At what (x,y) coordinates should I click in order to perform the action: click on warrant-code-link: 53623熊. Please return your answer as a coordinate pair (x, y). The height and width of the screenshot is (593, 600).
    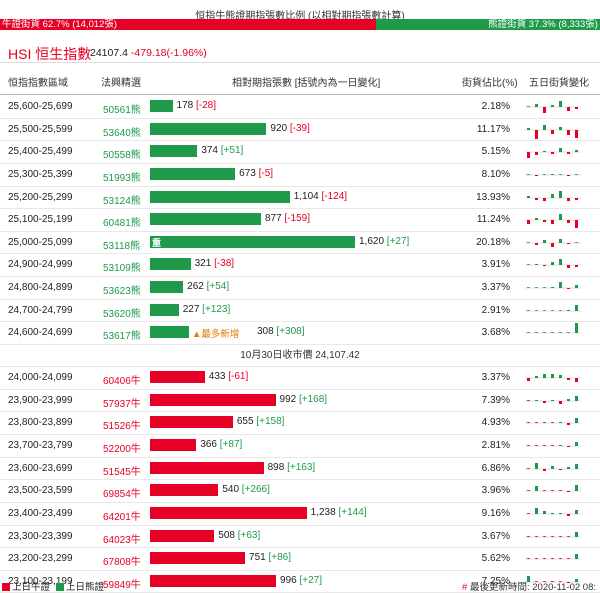
    Looking at the image, I should click on (122, 292).